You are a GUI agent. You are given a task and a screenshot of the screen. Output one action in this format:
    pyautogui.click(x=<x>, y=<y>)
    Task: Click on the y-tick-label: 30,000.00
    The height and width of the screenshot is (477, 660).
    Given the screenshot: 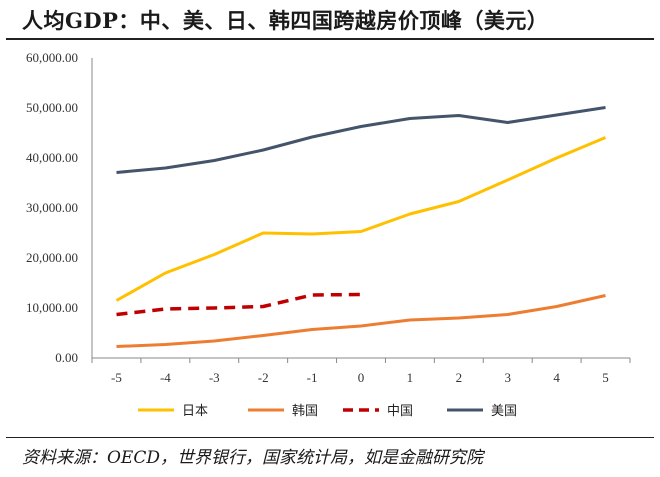 What is the action you would take?
    pyautogui.click(x=52, y=207)
    